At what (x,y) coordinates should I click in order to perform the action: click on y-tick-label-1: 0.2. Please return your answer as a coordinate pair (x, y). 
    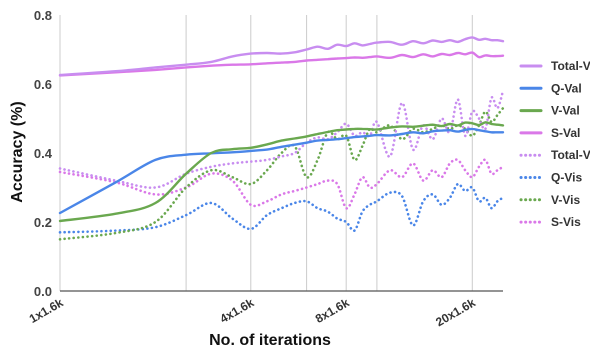
    Looking at the image, I should click on (43, 222).